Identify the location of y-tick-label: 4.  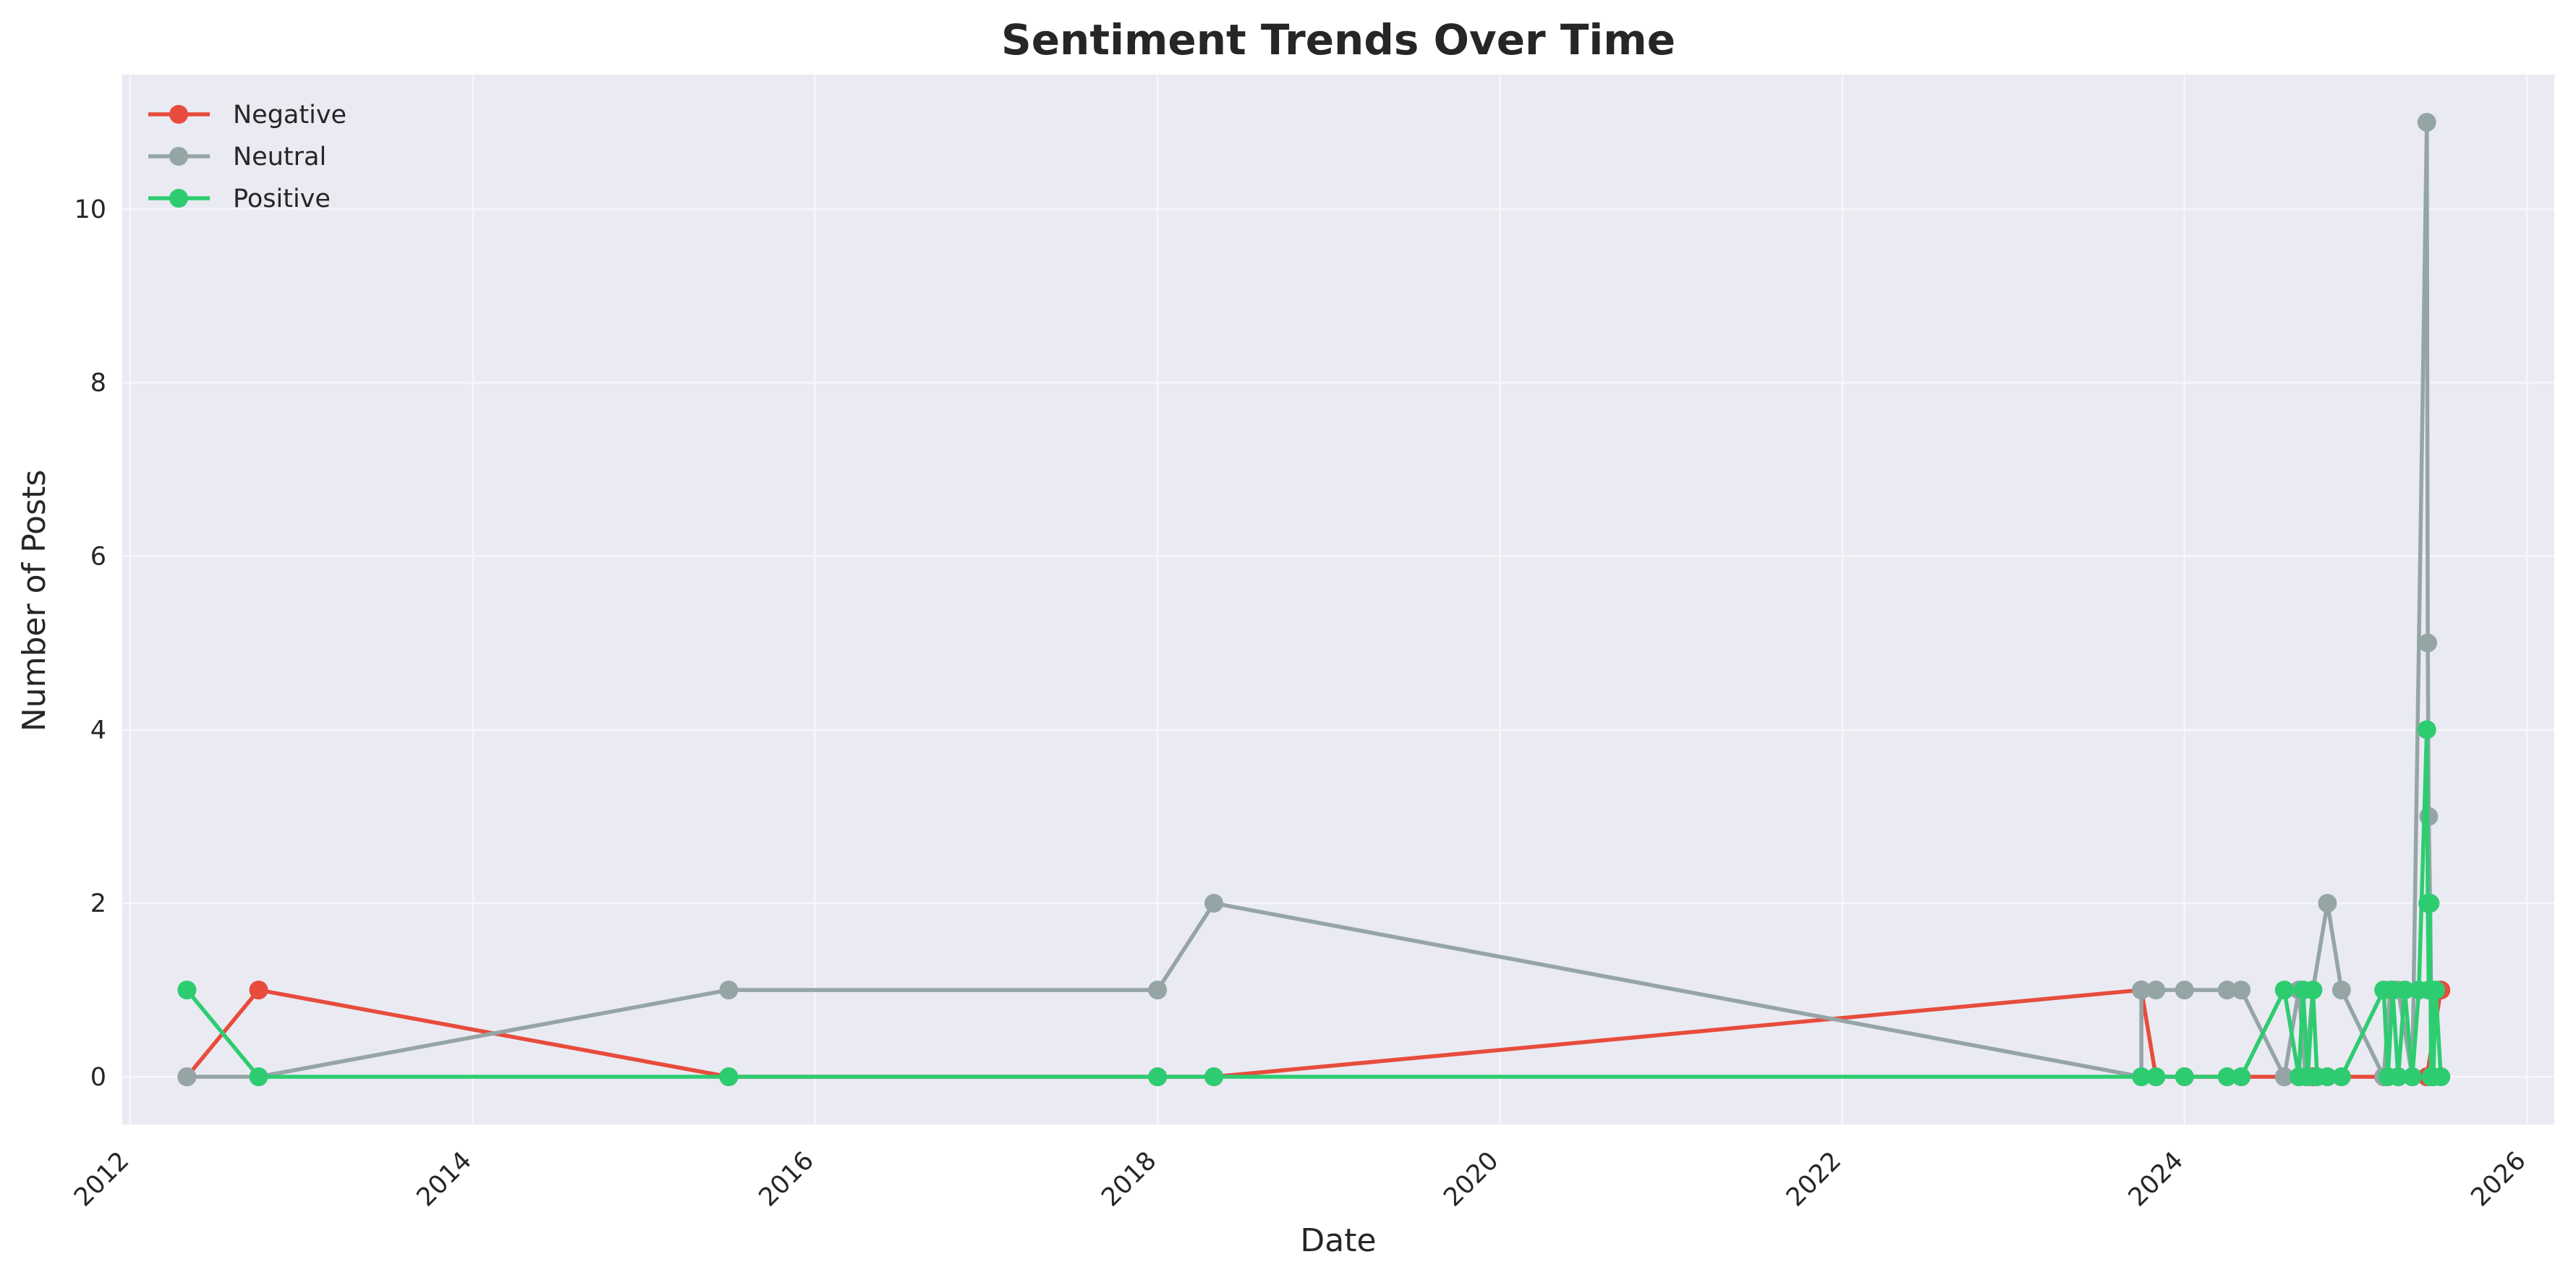
(98, 731).